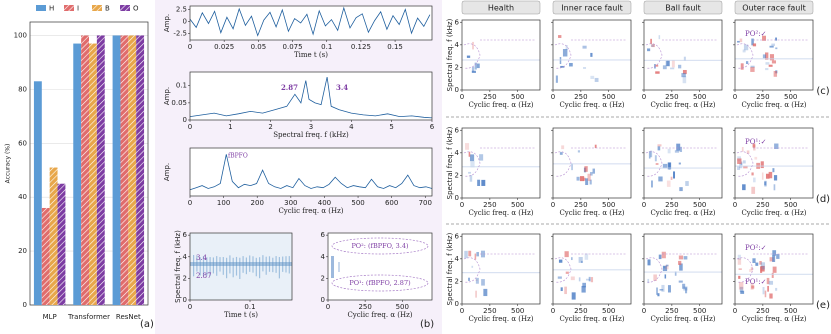  Describe the element at coordinates (311, 55) in the screenshot. I see `x-axis-label: Time t (s)` at that location.